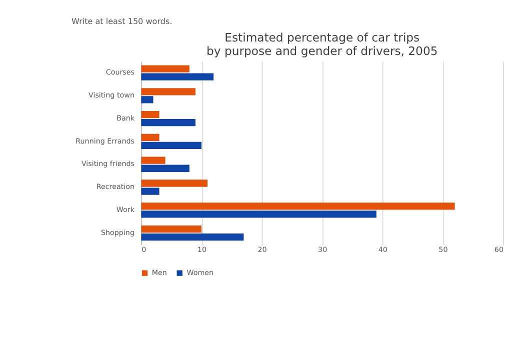  Describe the element at coordinates (111, 95) in the screenshot. I see `y-tick-label: Visiting town` at that location.